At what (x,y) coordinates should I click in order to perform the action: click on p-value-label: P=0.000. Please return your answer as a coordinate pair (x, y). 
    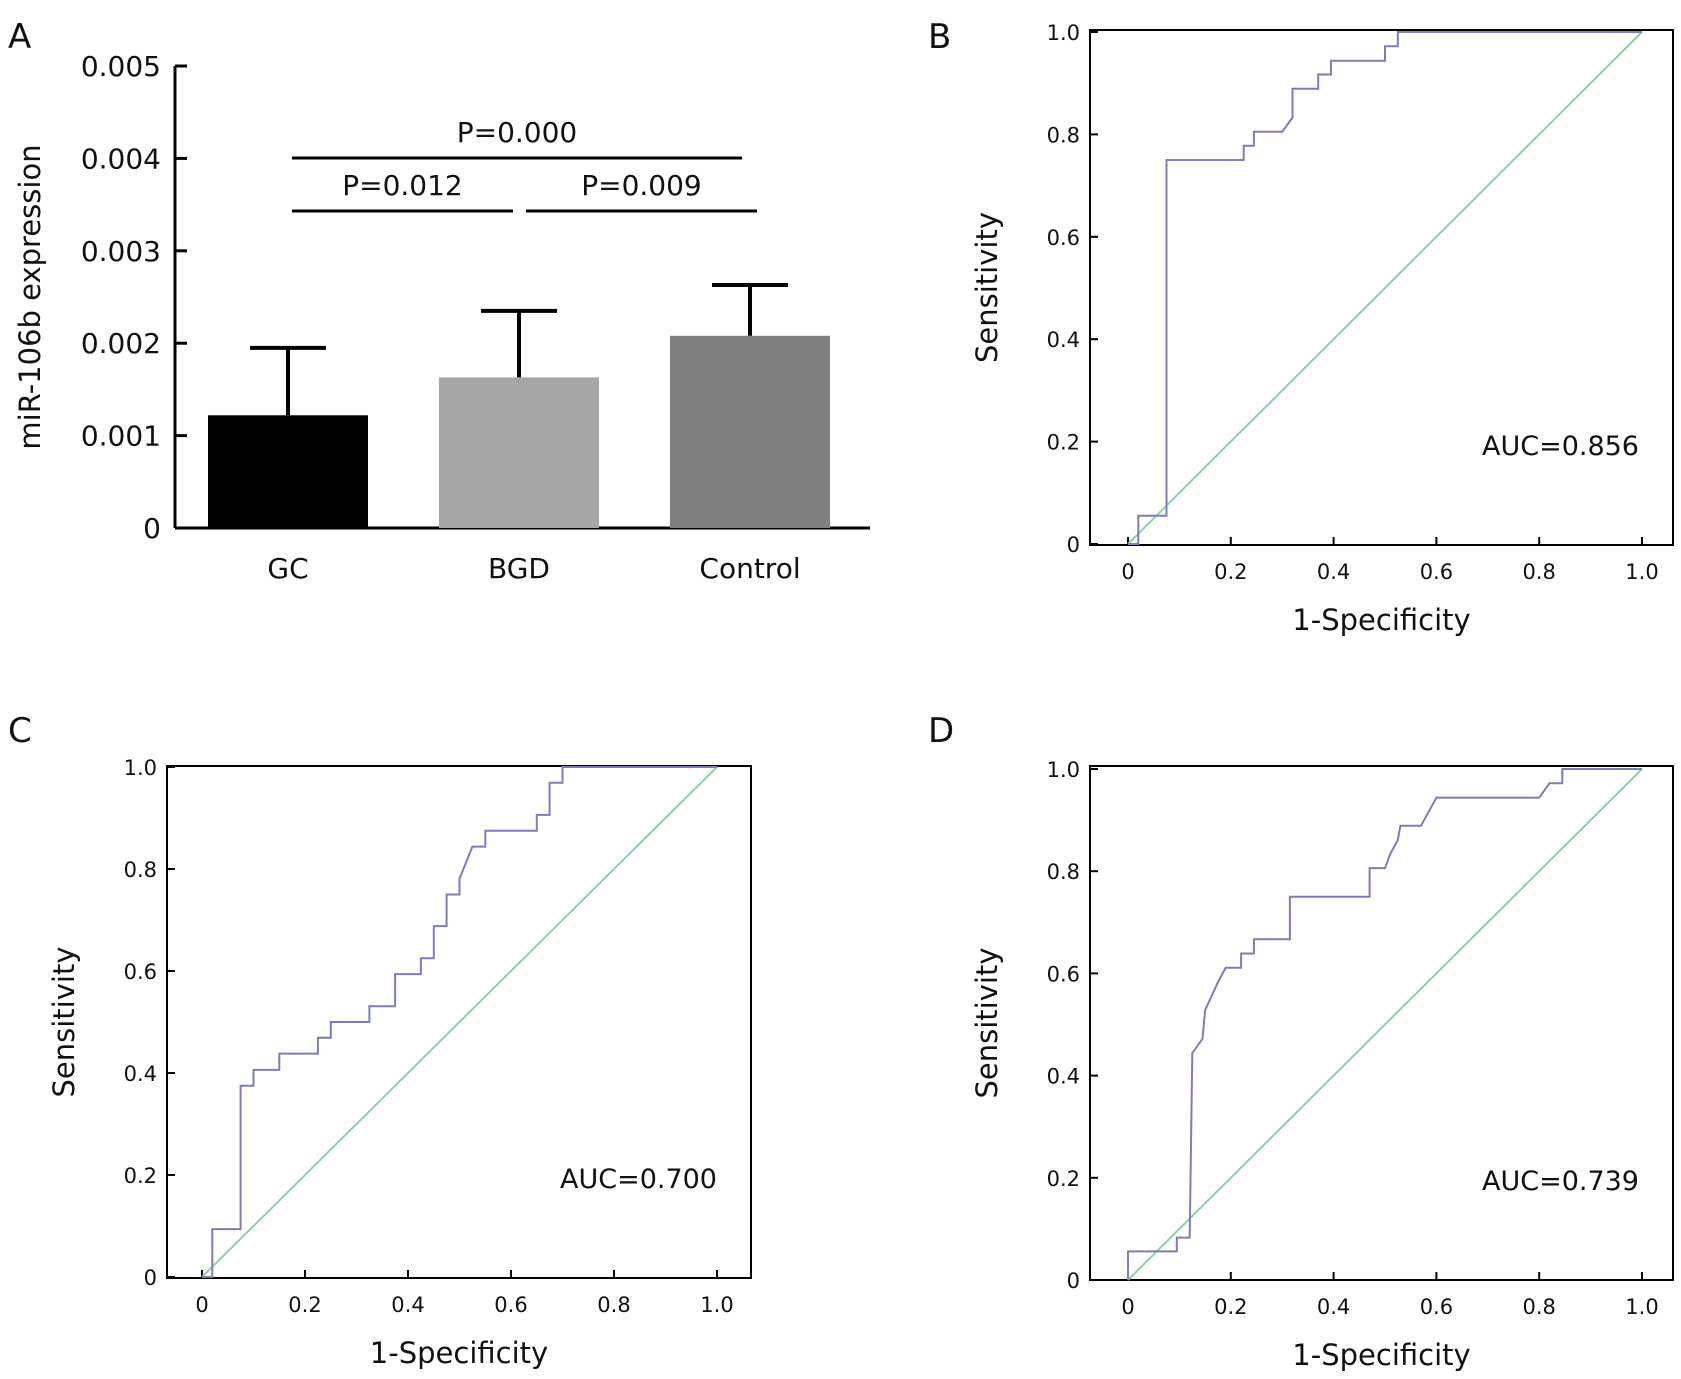
    Looking at the image, I should click on (517, 132).